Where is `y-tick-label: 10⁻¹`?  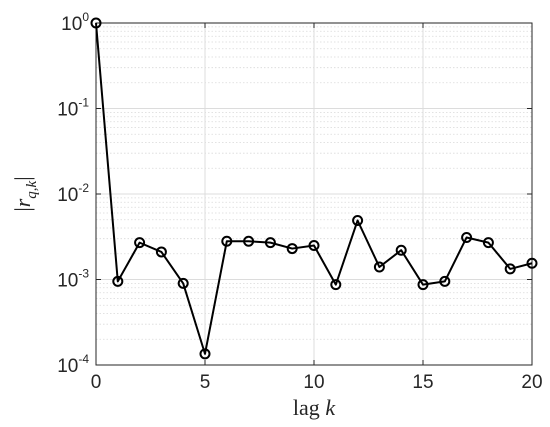
y-tick-label: 10⁻¹ is located at coordinates (73, 108).